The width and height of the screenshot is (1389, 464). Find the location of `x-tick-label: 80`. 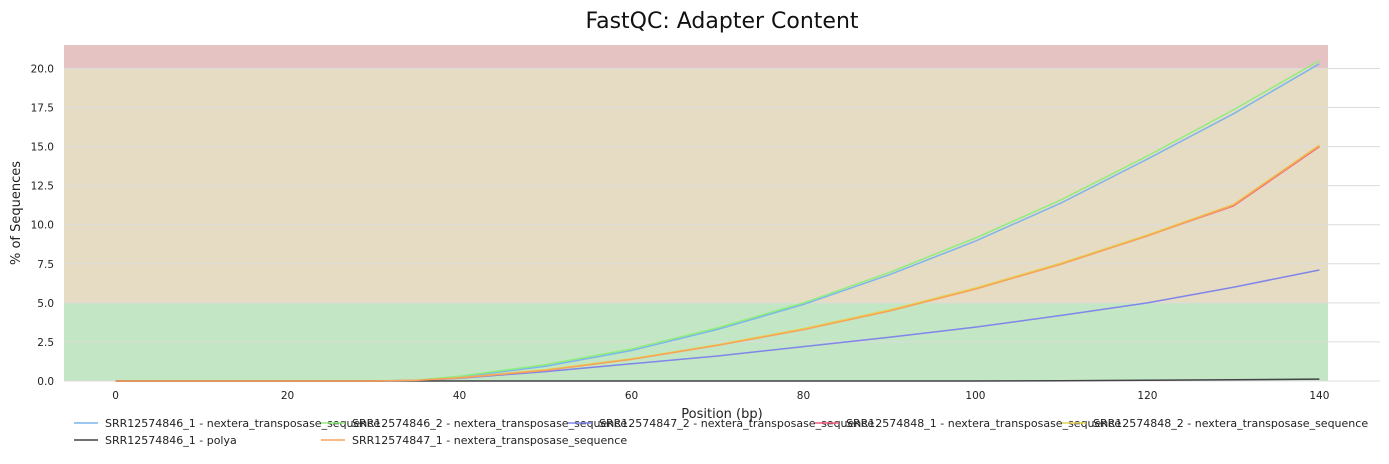

x-tick-label: 80 is located at coordinates (803, 396).